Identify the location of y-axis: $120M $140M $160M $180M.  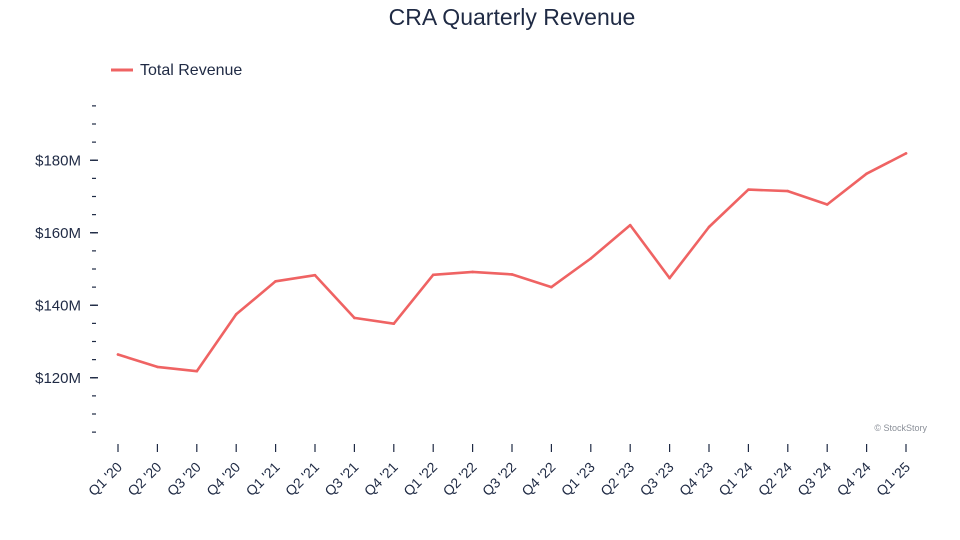
(66, 269).